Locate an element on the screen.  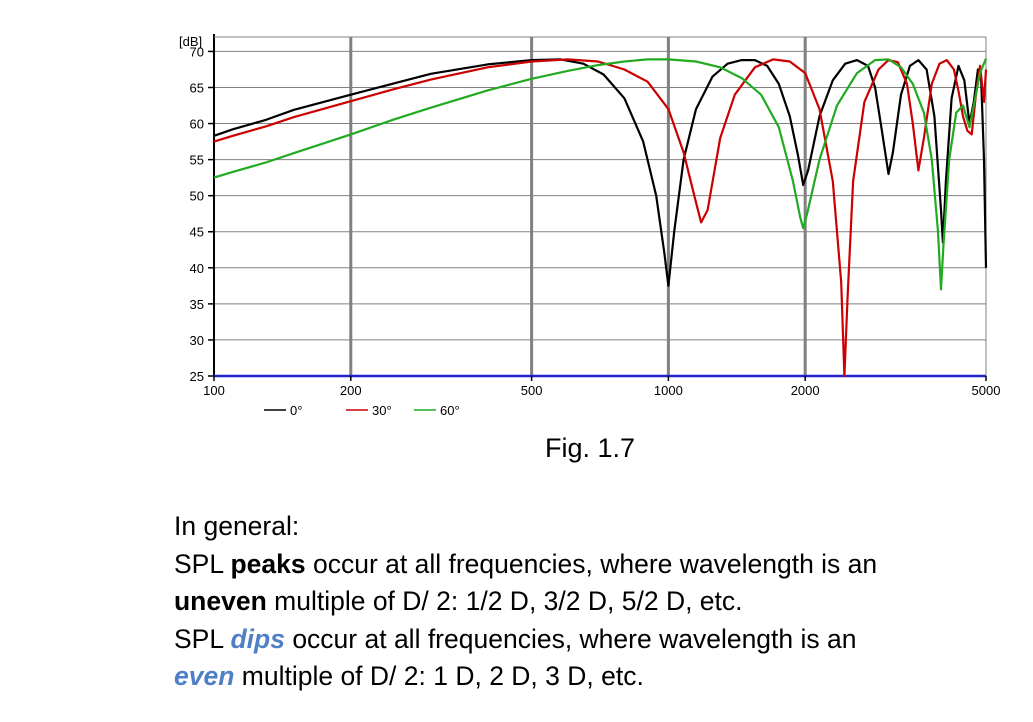
text-line-1-content: In general: is located at coordinates (237, 526).